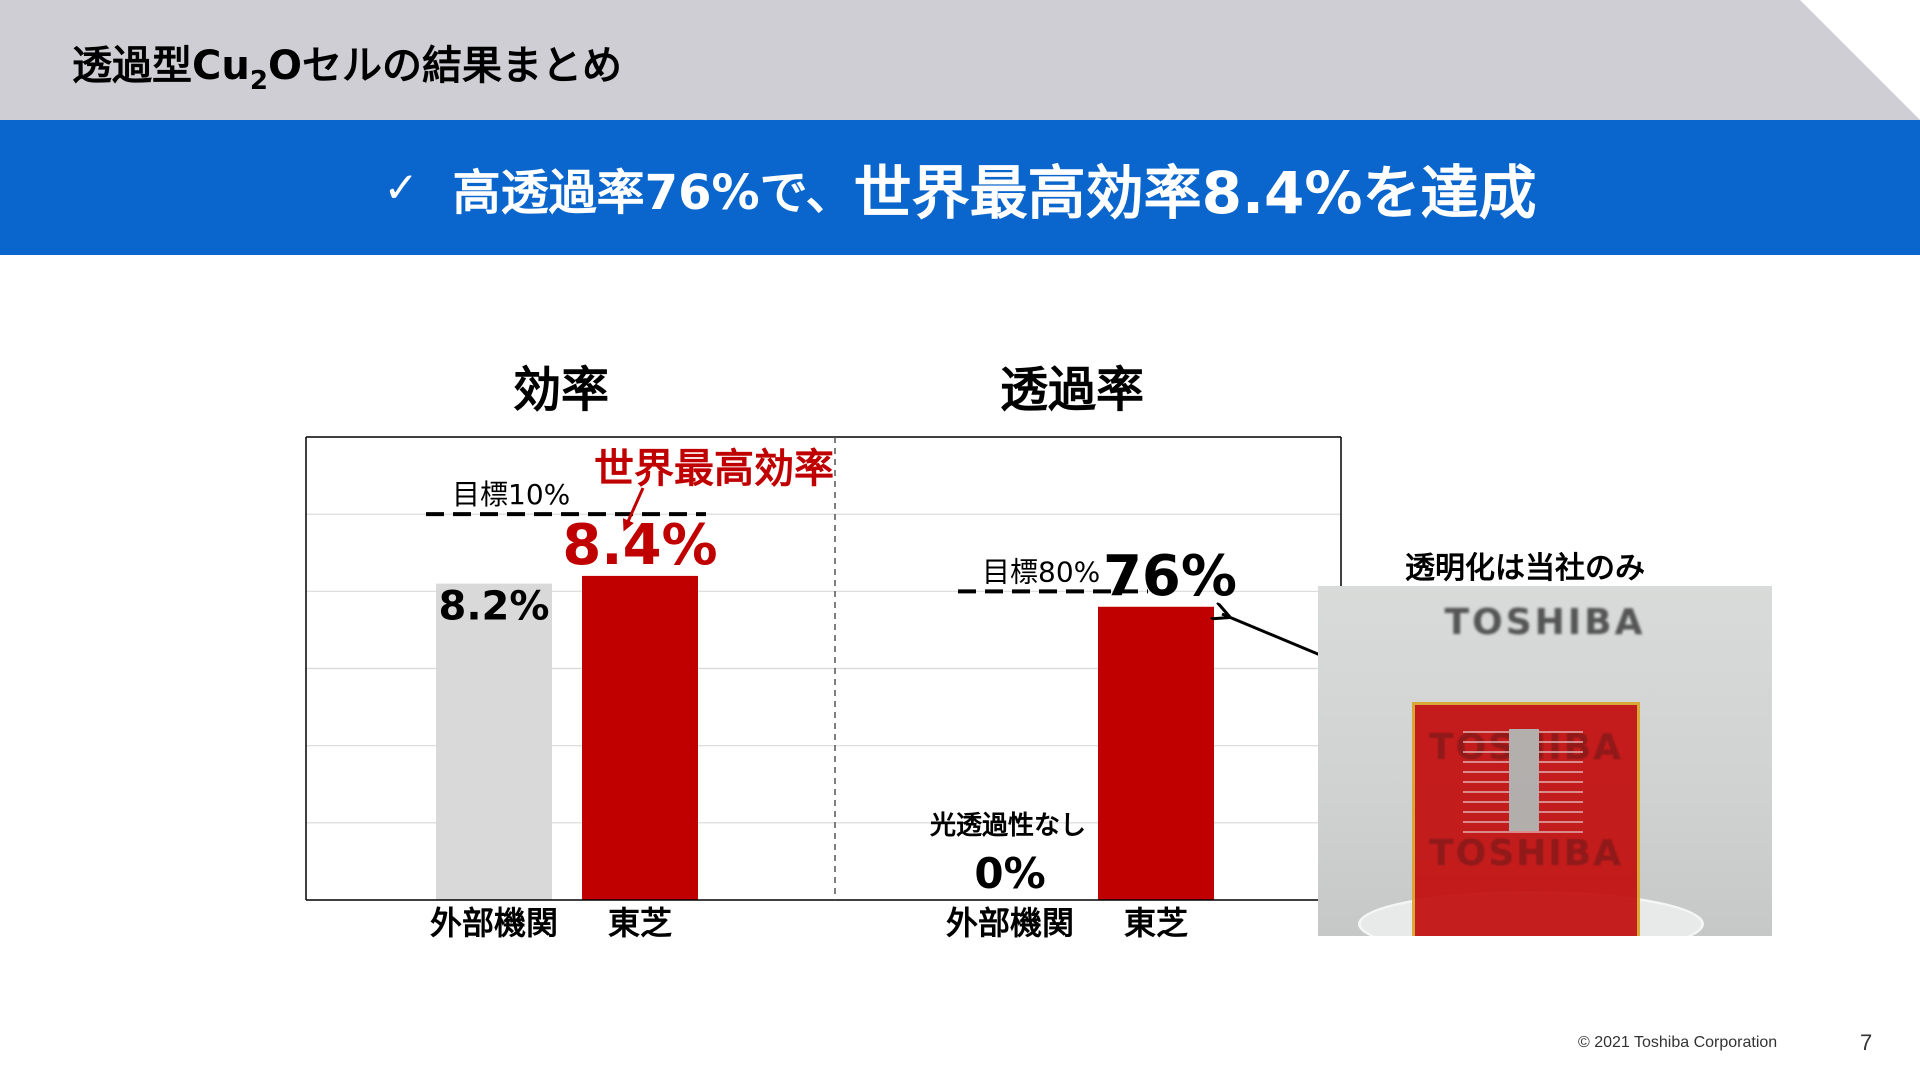 This screenshot has height=1080, width=1920. Describe the element at coordinates (1041, 571) in the screenshot. I see `target-label-1: 目標80%` at that location.